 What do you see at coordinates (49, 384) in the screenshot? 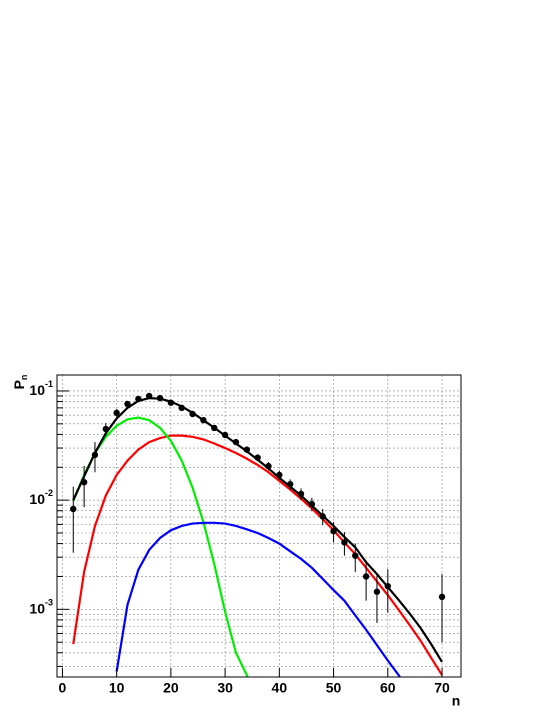
I see `y-tick-label-exponent: -1` at bounding box center [49, 384].